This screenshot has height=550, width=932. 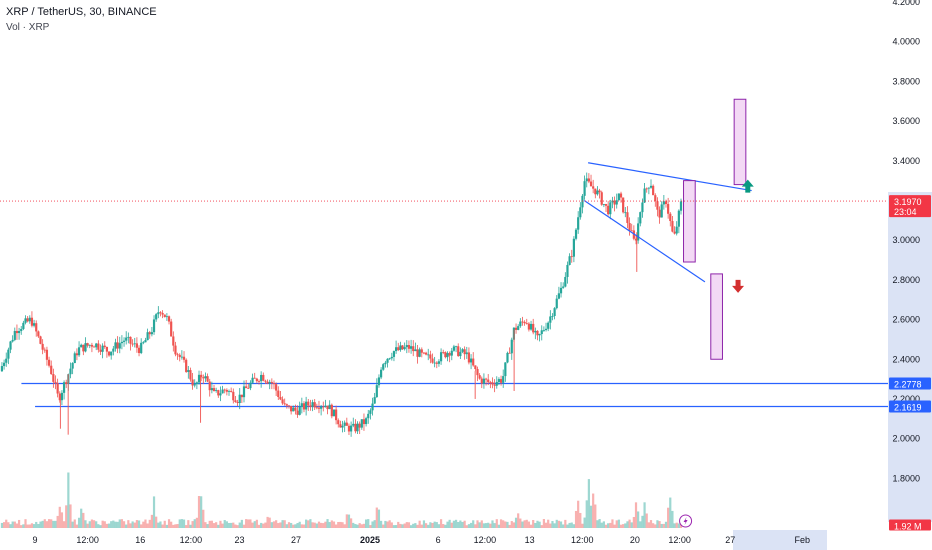 What do you see at coordinates (644, 241) in the screenshot?
I see `trendline-lower` at bounding box center [644, 241].